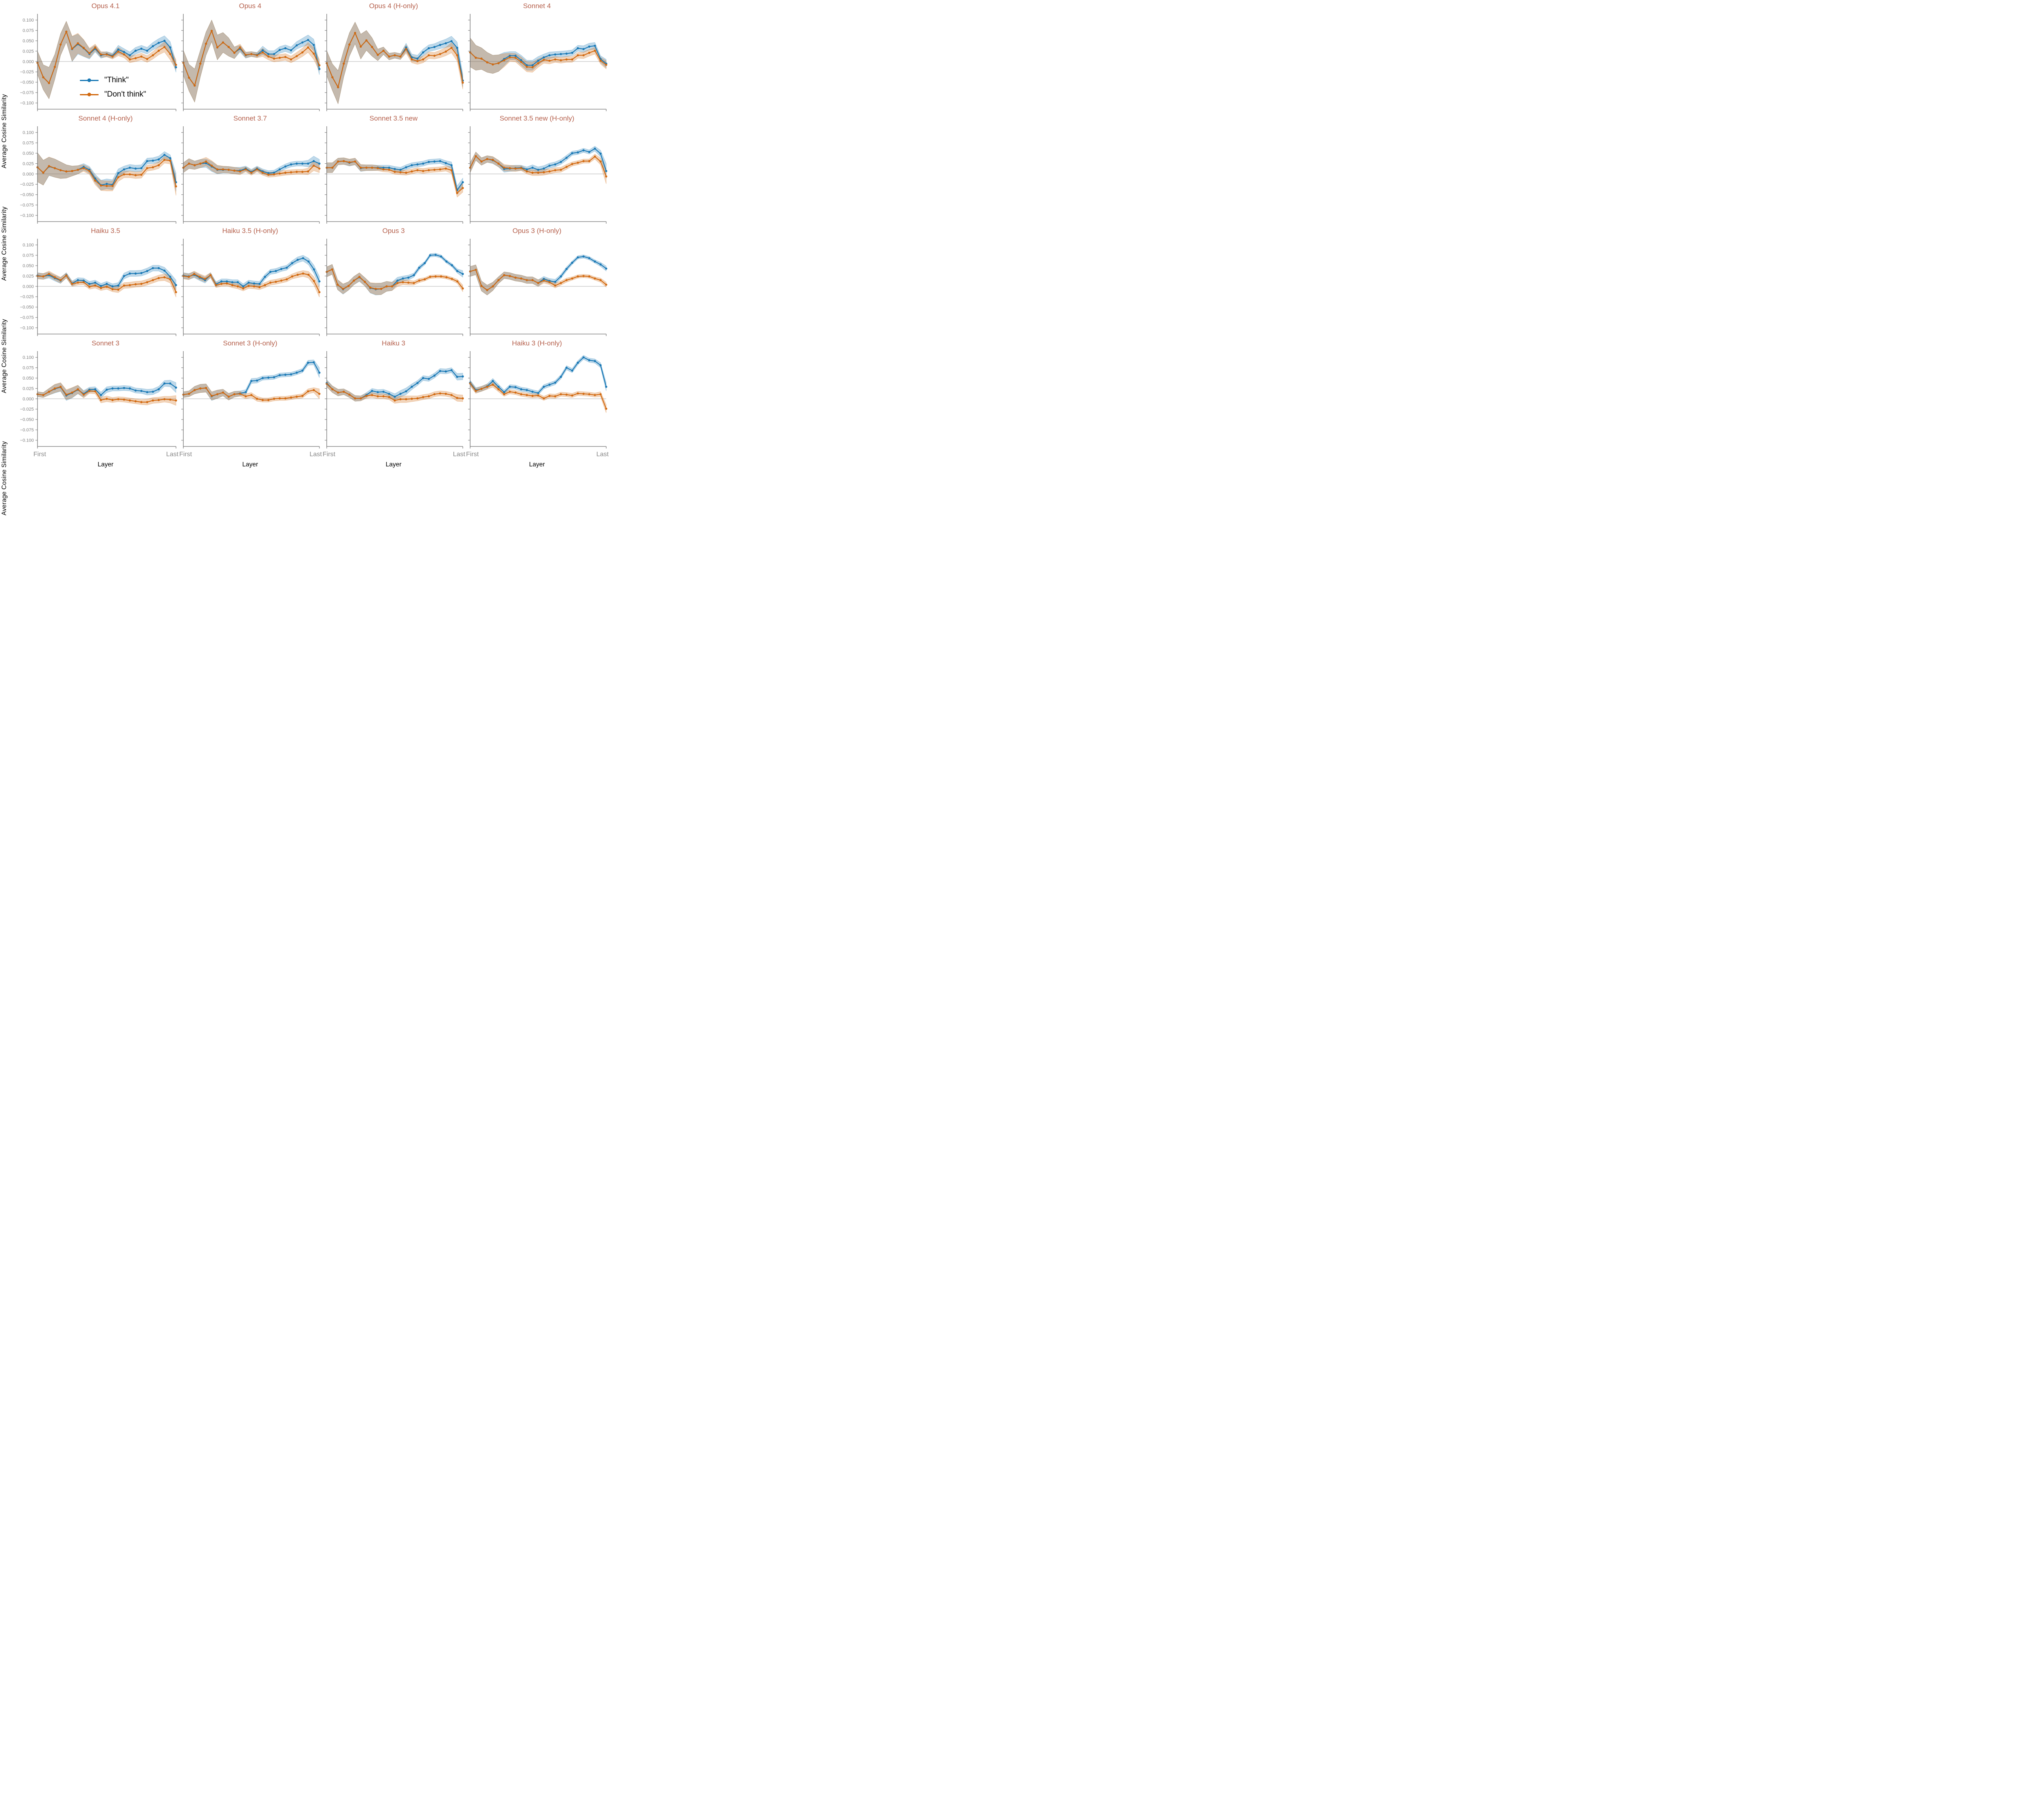 Image resolution: width=2037 pixels, height=1820 pixels. I want to click on subplot-chart-opus-4-h-only, so click(394, 63).